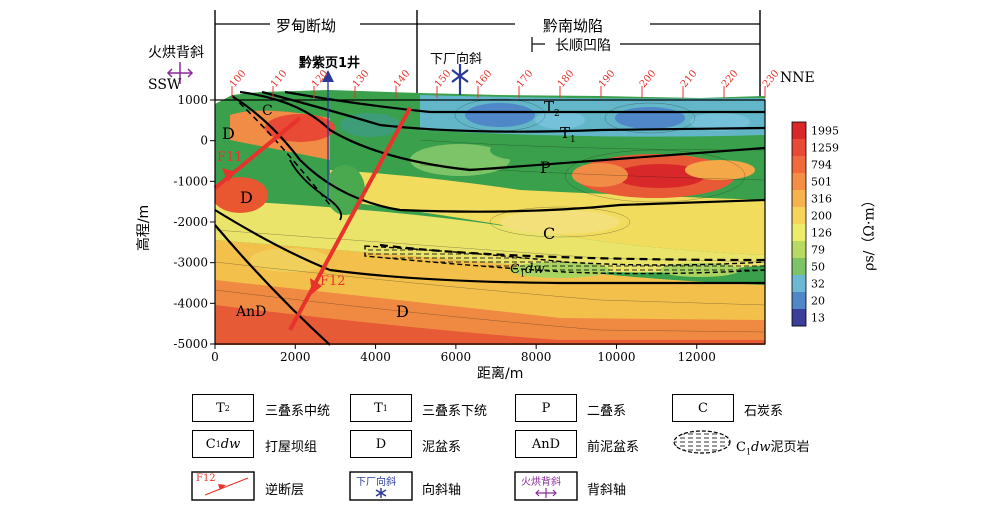 The width and height of the screenshot is (1000, 509). Describe the element at coordinates (190, 181) in the screenshot. I see `y-tick-label: -1000` at that location.